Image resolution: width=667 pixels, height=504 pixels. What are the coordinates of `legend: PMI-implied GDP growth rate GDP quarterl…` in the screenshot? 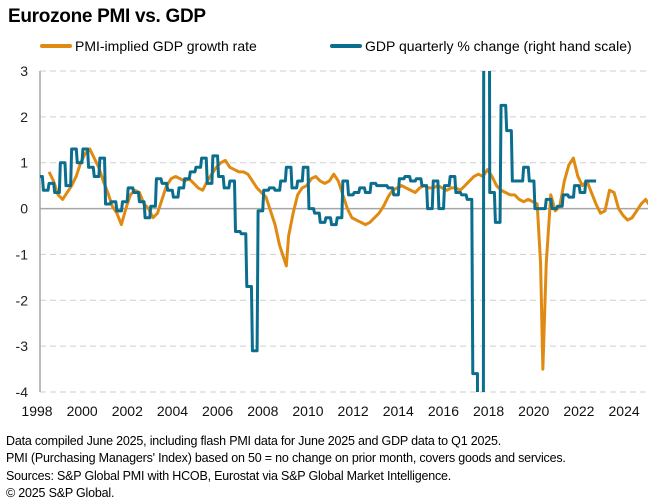 It's located at (333, 48).